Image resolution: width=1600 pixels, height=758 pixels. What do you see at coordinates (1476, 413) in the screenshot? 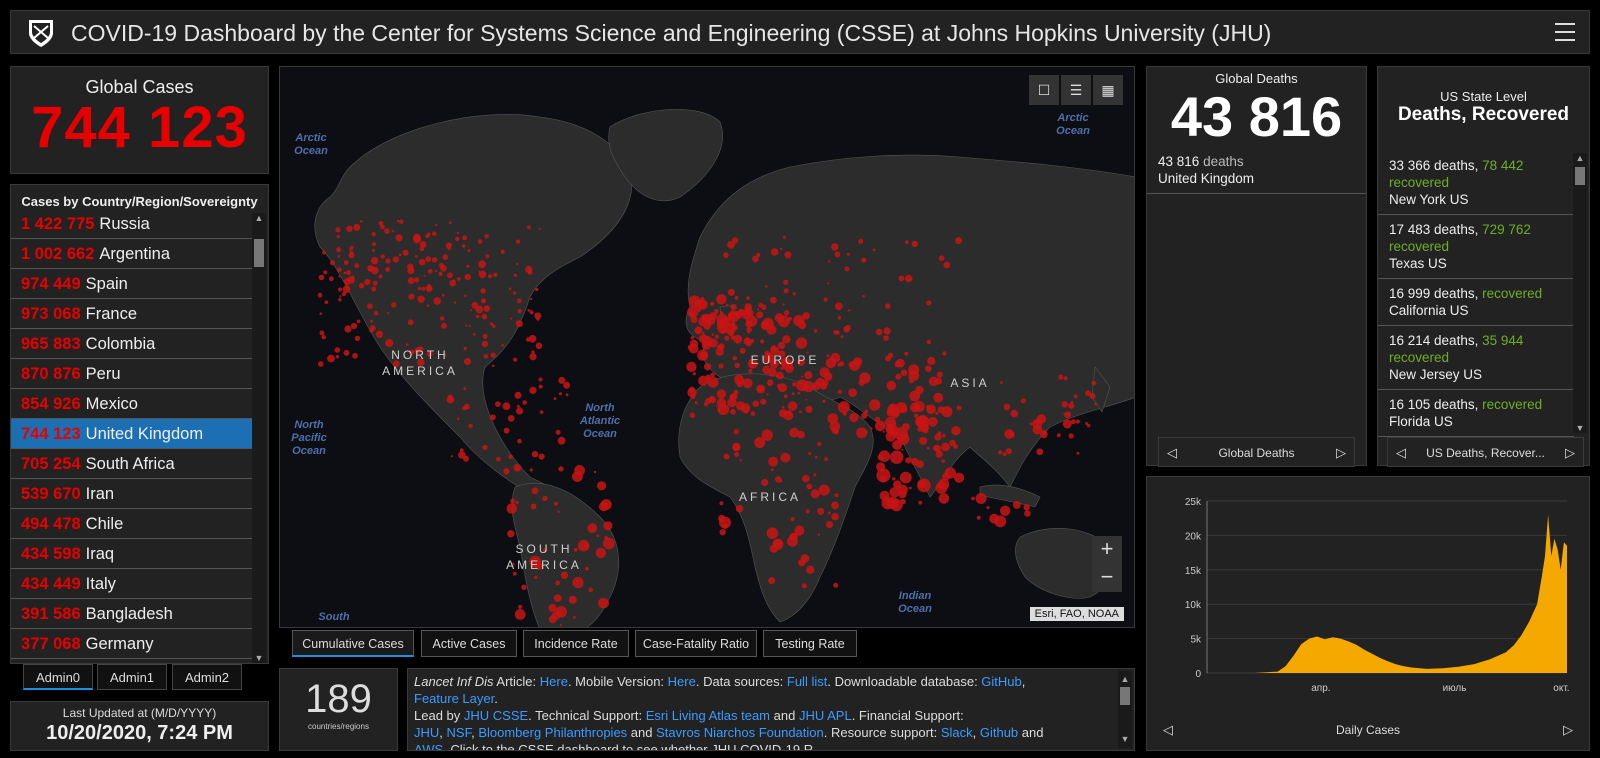
I see `list-item: 16 105 deaths, recovered Florida US` at bounding box center [1476, 413].